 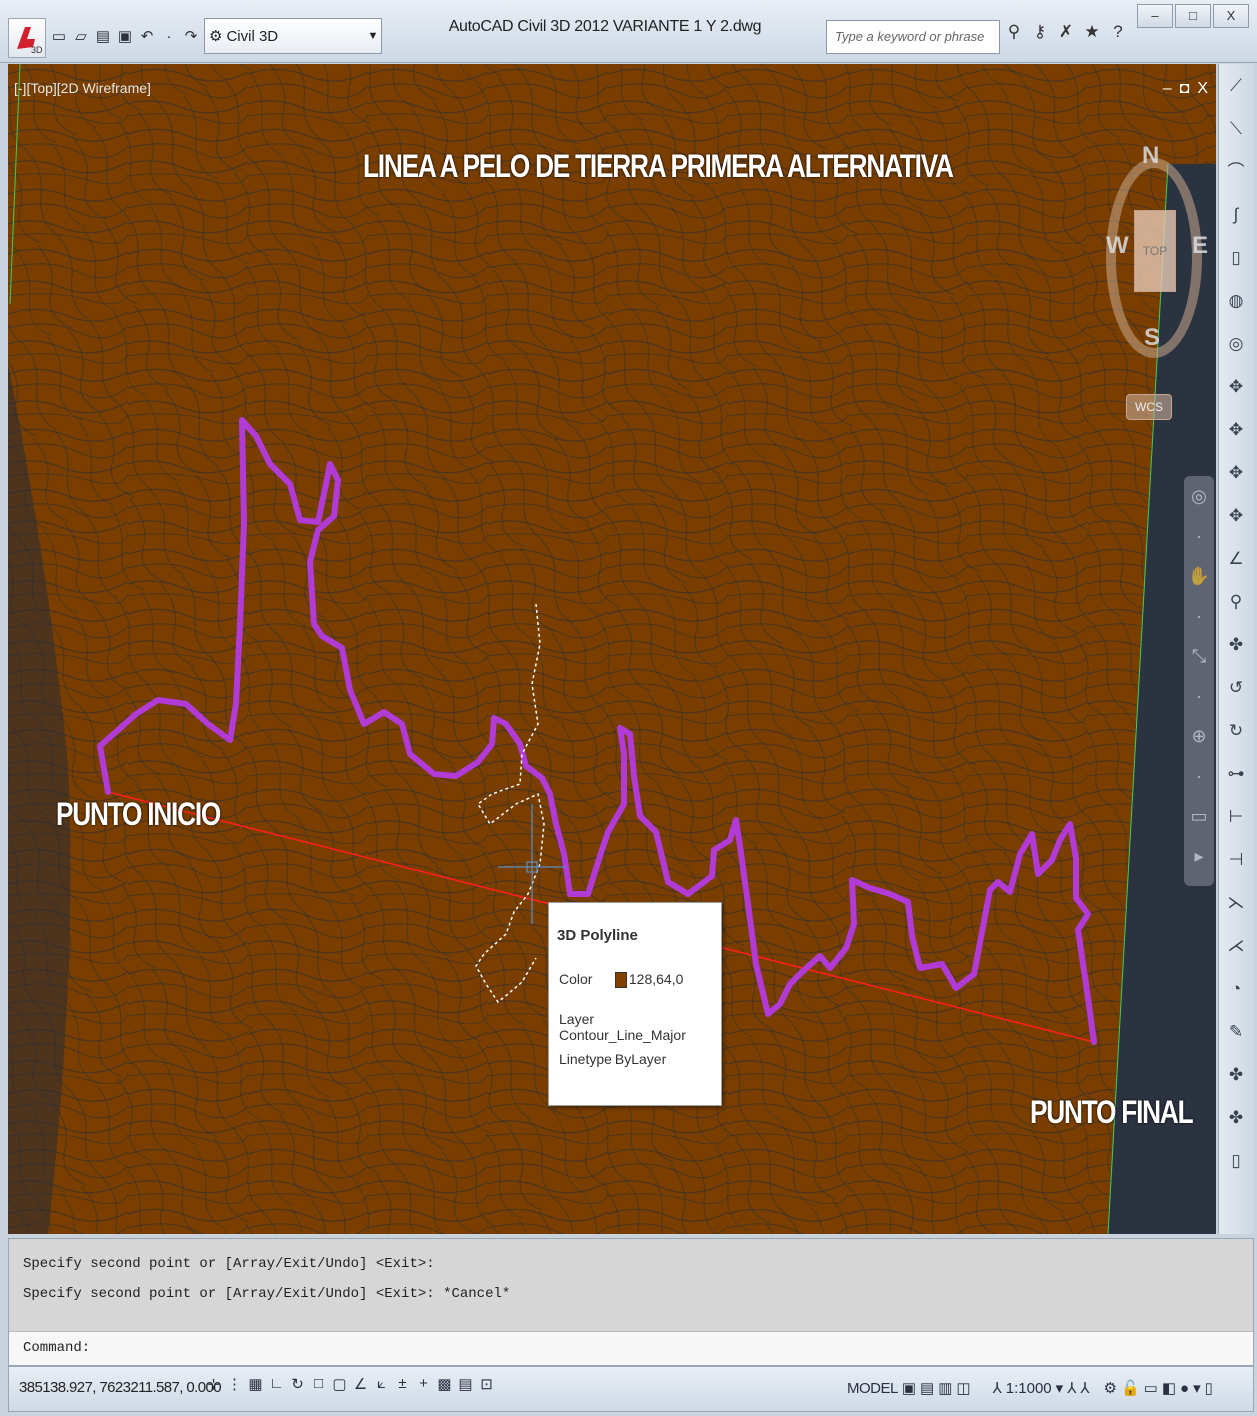 I want to click on dyn-icon: ±, so click(x=402, y=1383).